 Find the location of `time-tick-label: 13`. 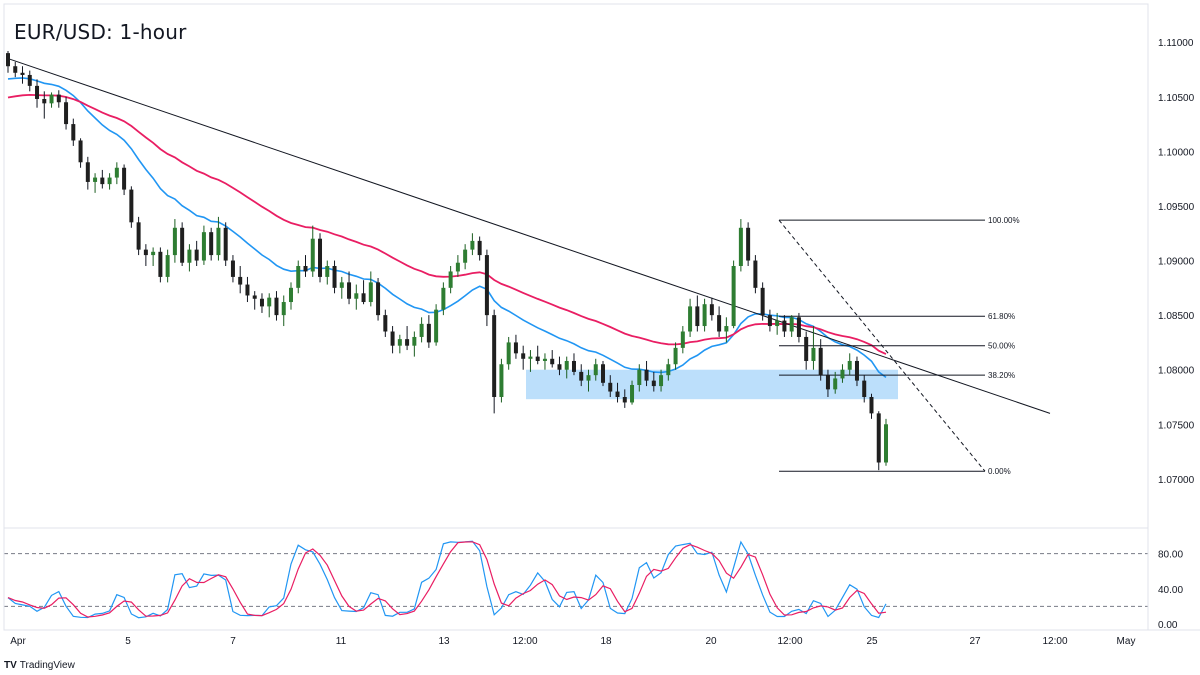

time-tick-label: 13 is located at coordinates (444, 641).